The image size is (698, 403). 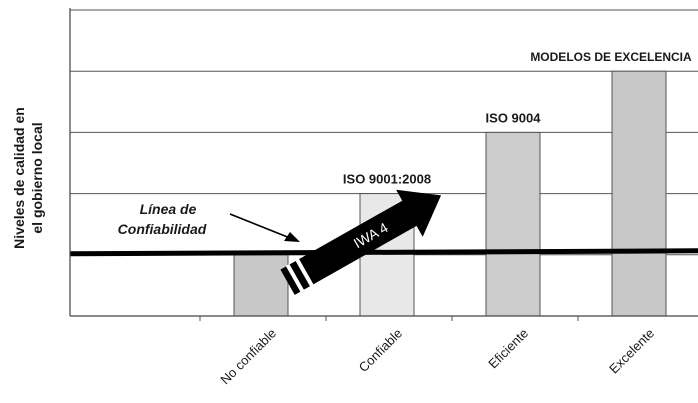 What do you see at coordinates (639, 193) in the screenshot?
I see `bar-excelente` at bounding box center [639, 193].